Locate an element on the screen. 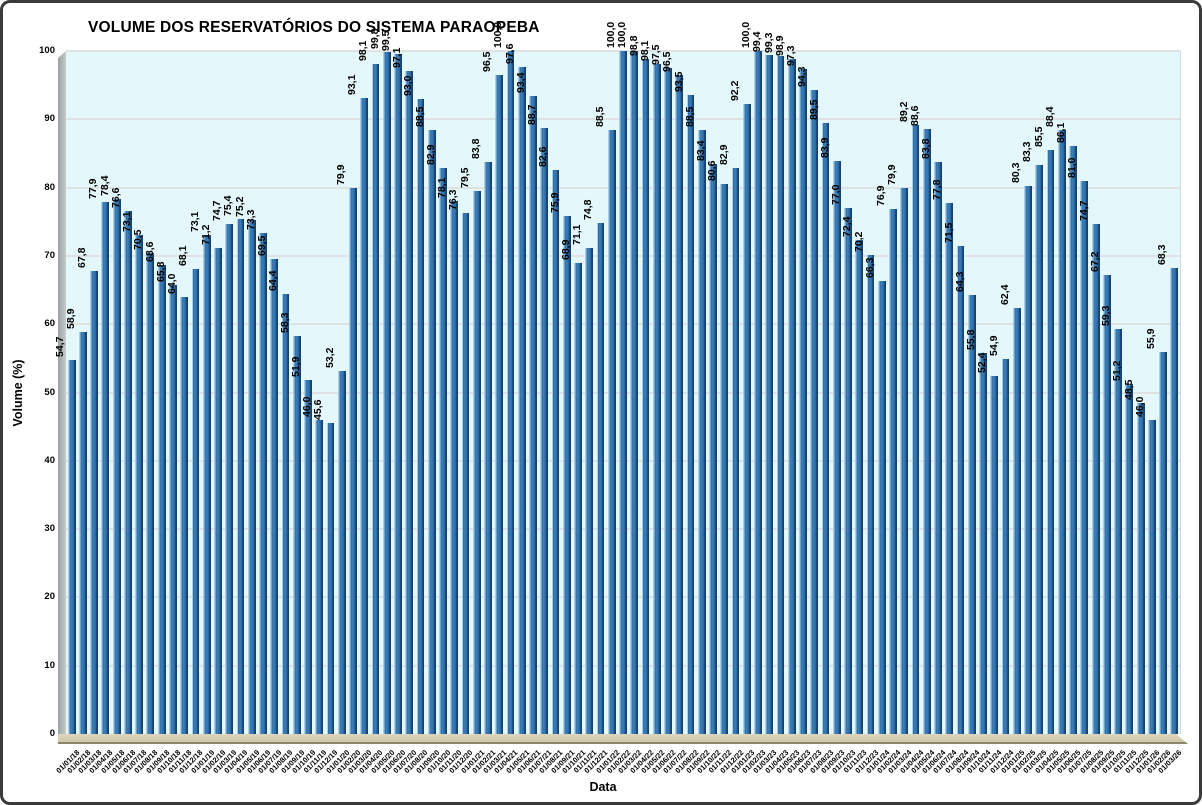 The image size is (1202, 805). y-tick-label: 10 is located at coordinates (49, 665).